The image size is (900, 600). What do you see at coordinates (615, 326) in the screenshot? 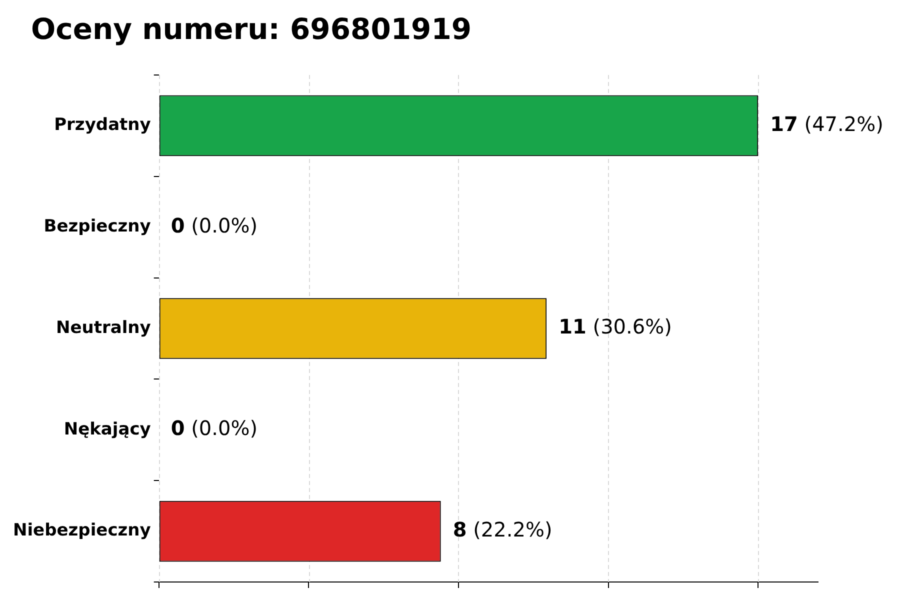
I see `data-label: 11 (30.6%)` at bounding box center [615, 326].